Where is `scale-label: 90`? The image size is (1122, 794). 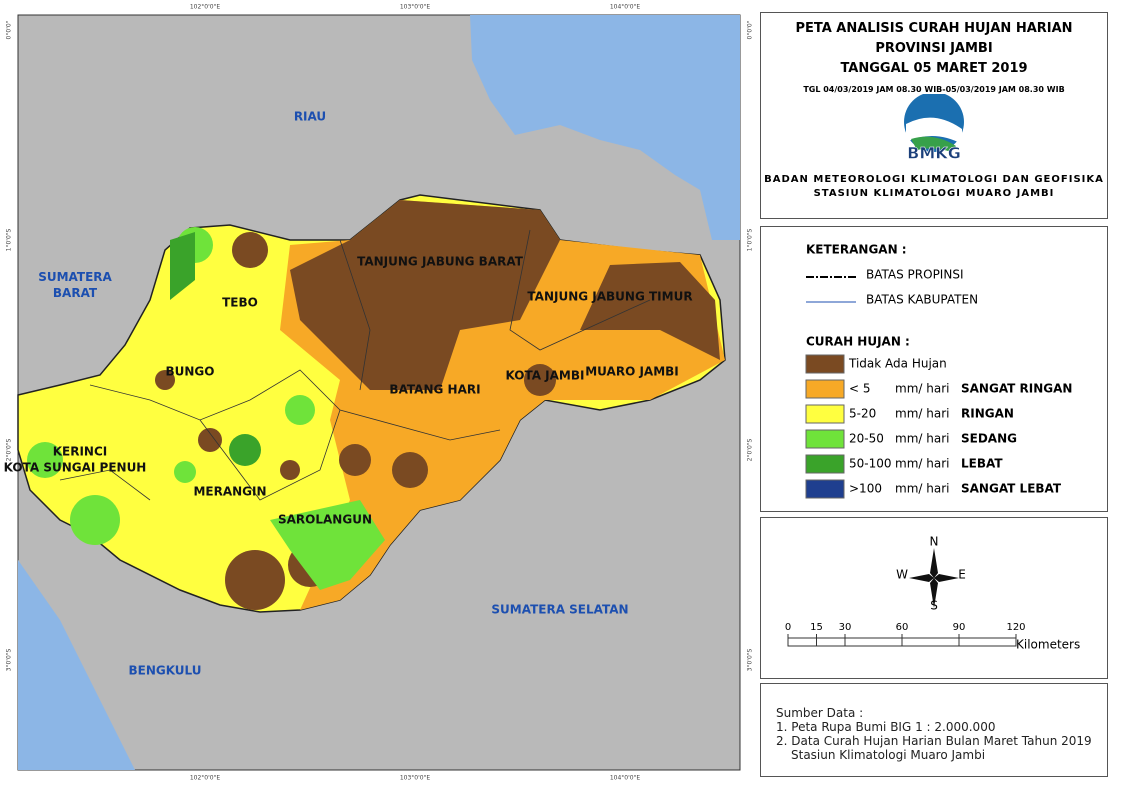 scale-label: 90 is located at coordinates (959, 627).